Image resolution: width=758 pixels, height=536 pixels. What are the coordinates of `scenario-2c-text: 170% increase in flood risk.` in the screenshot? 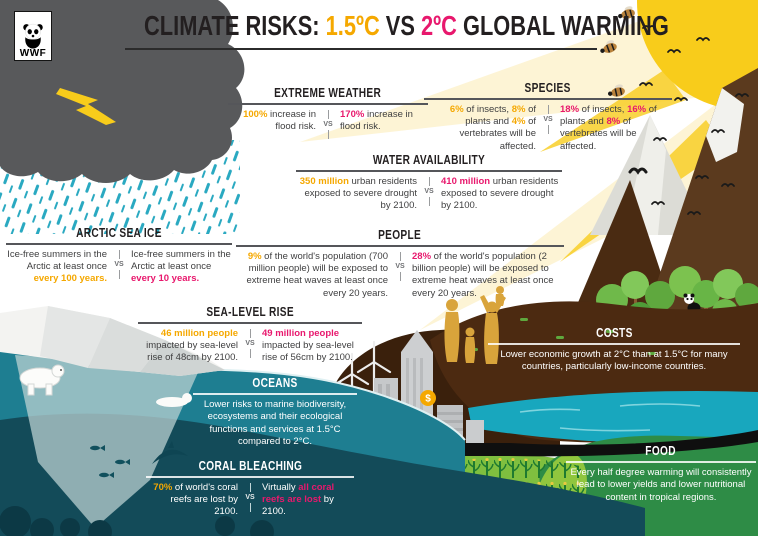 It's located at (376, 120).